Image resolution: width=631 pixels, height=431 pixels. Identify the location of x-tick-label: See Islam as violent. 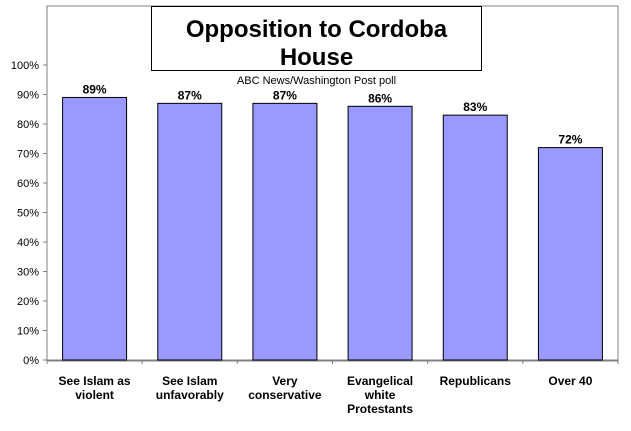
(95, 388).